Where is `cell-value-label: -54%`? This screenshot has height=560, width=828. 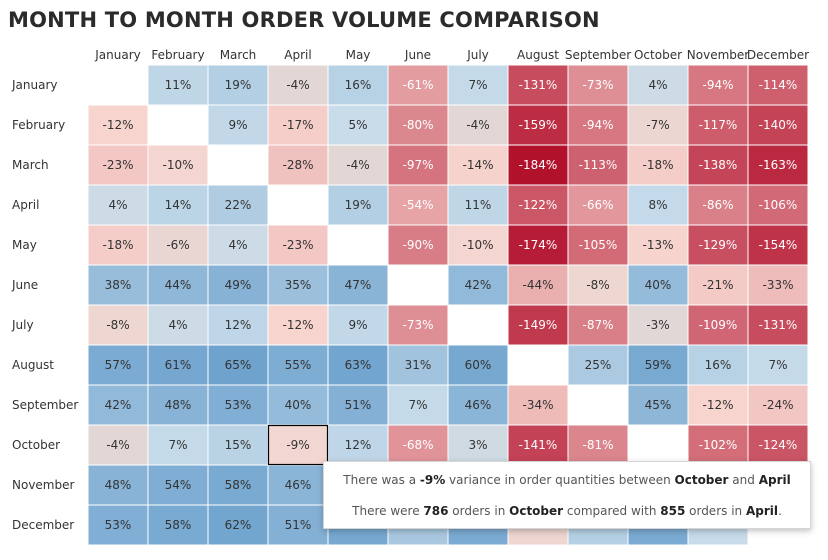 cell-value-label: -54% is located at coordinates (417, 205).